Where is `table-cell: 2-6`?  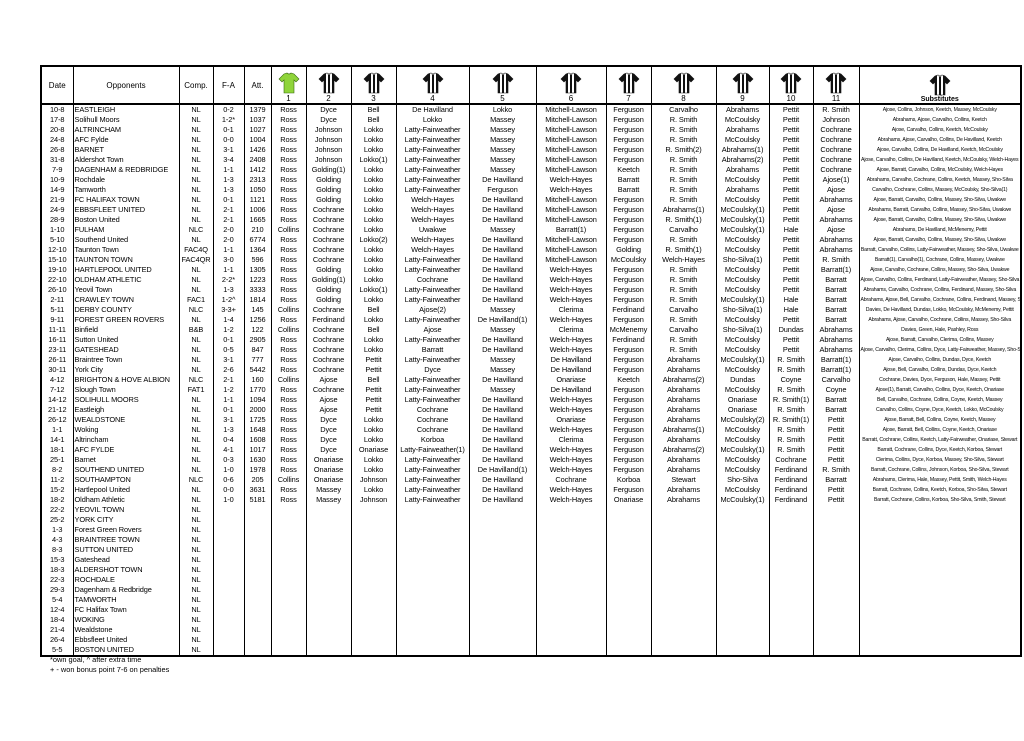 table-cell: 2-6 is located at coordinates (229, 370).